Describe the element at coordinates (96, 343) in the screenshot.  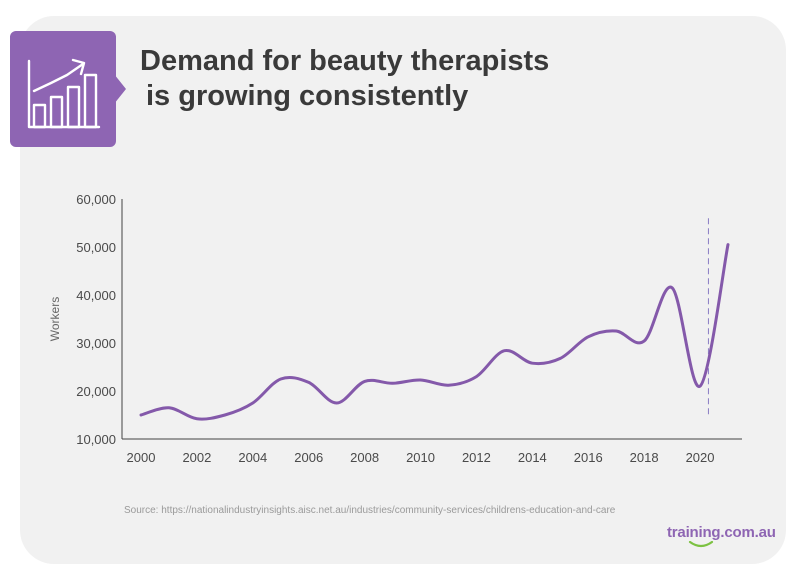
I see `y-tick-label-2: 30,000` at that location.